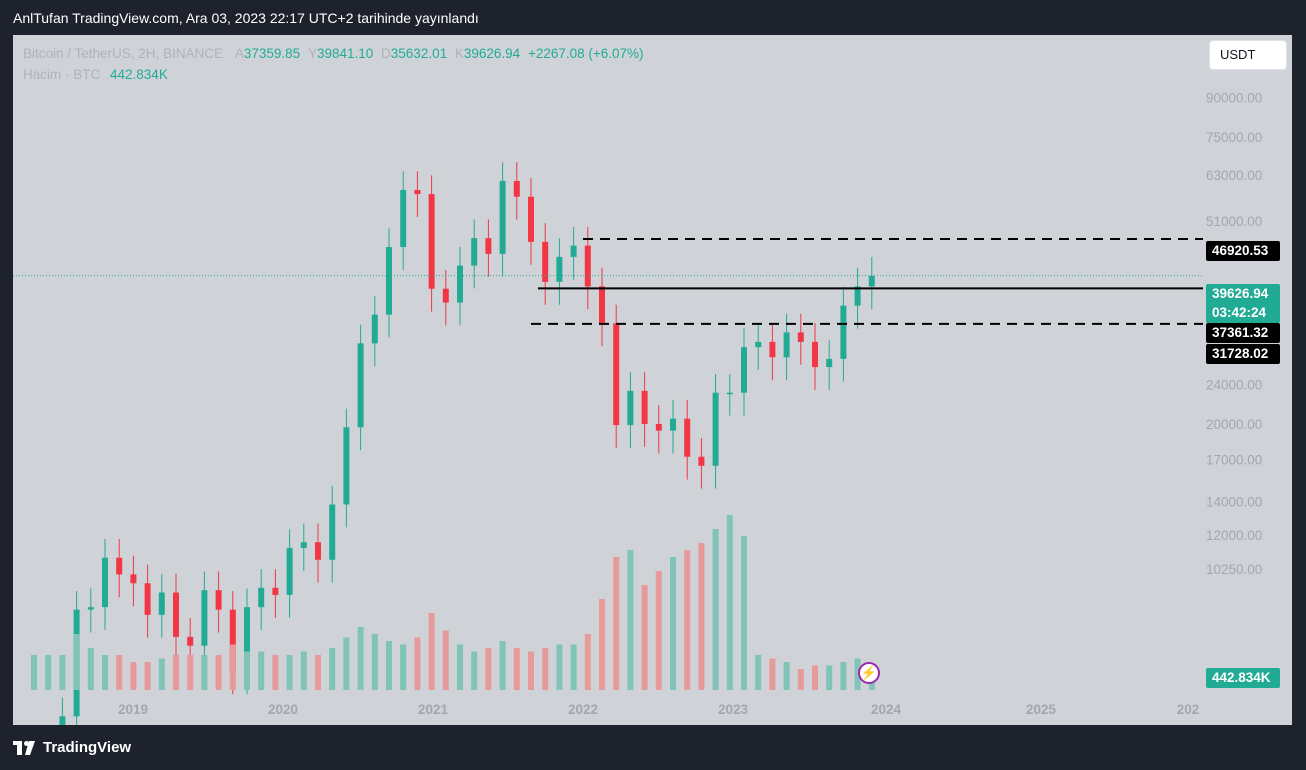 The image size is (1306, 770). I want to click on y-tick-label: 75000.00, so click(1234, 137).